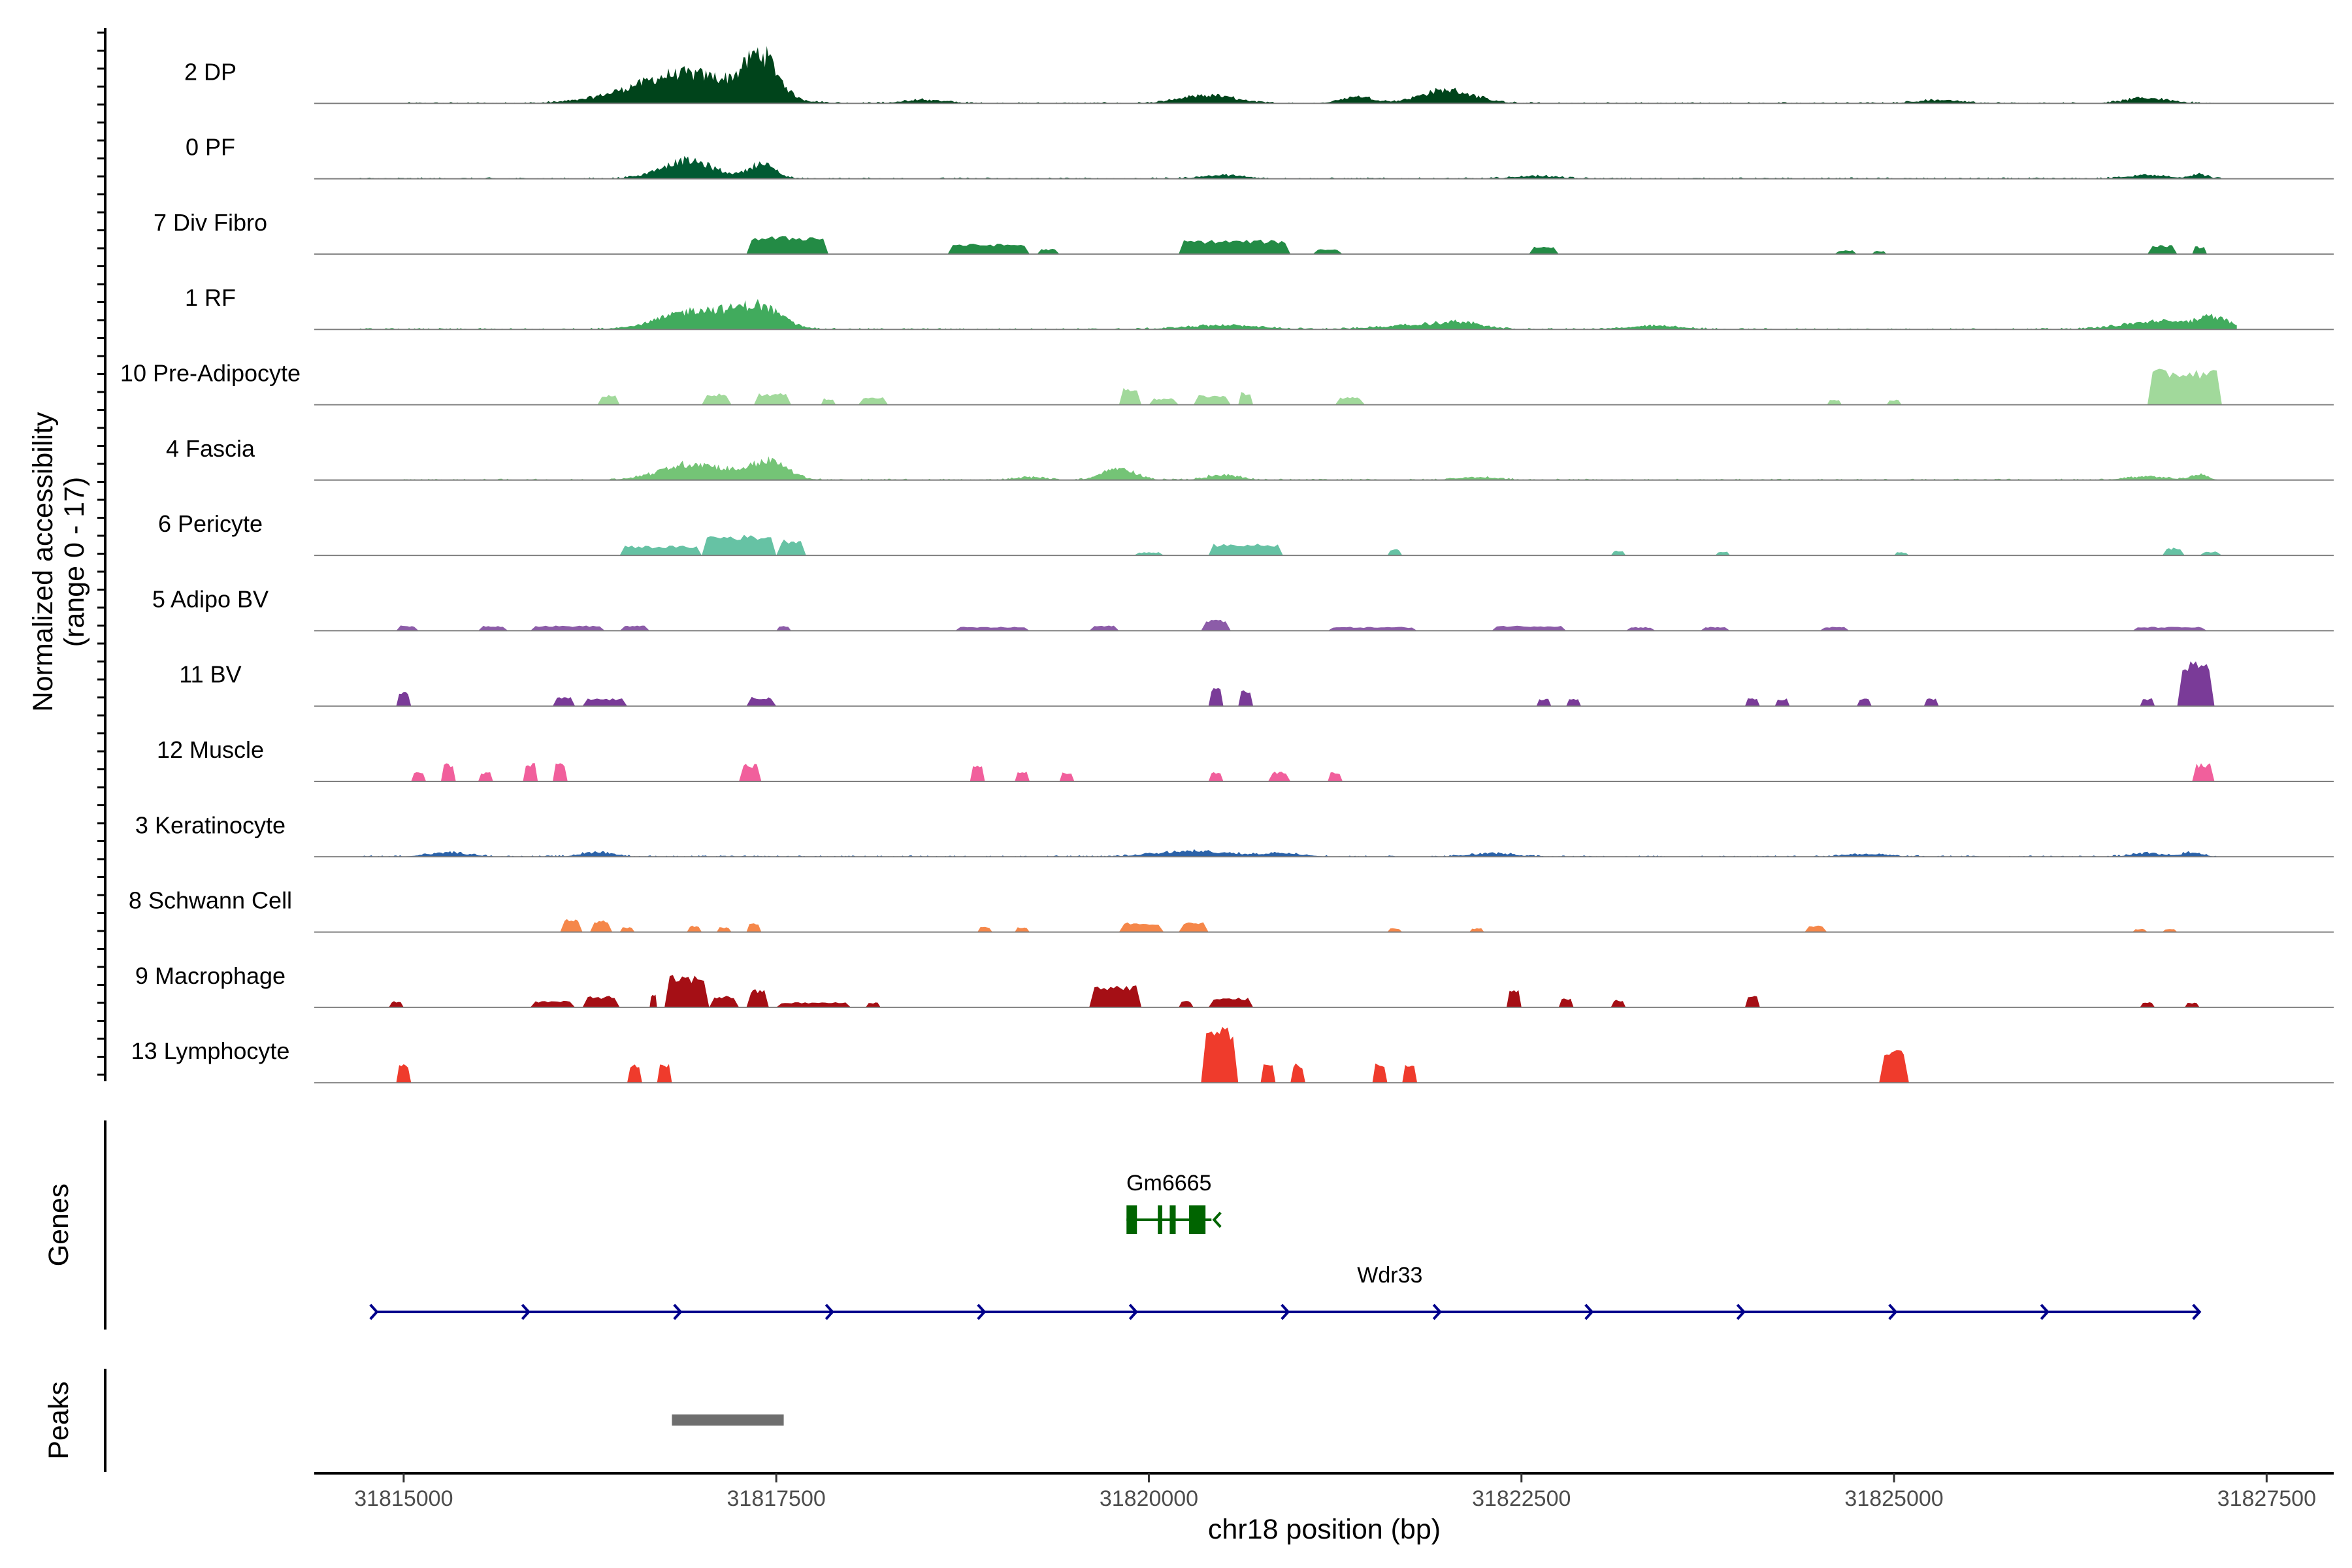 This screenshot has width=2352, height=1568. I want to click on x-tick-label: 31827500, so click(2266, 1498).